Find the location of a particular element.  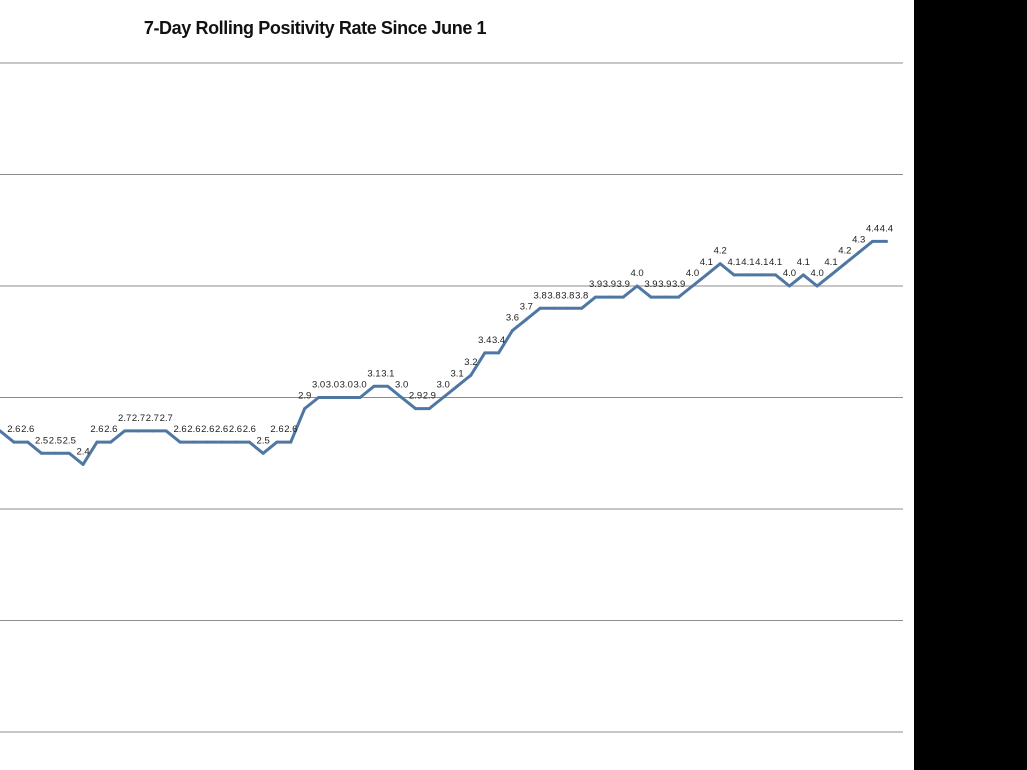

data-label: 3.6 is located at coordinates (512, 318).